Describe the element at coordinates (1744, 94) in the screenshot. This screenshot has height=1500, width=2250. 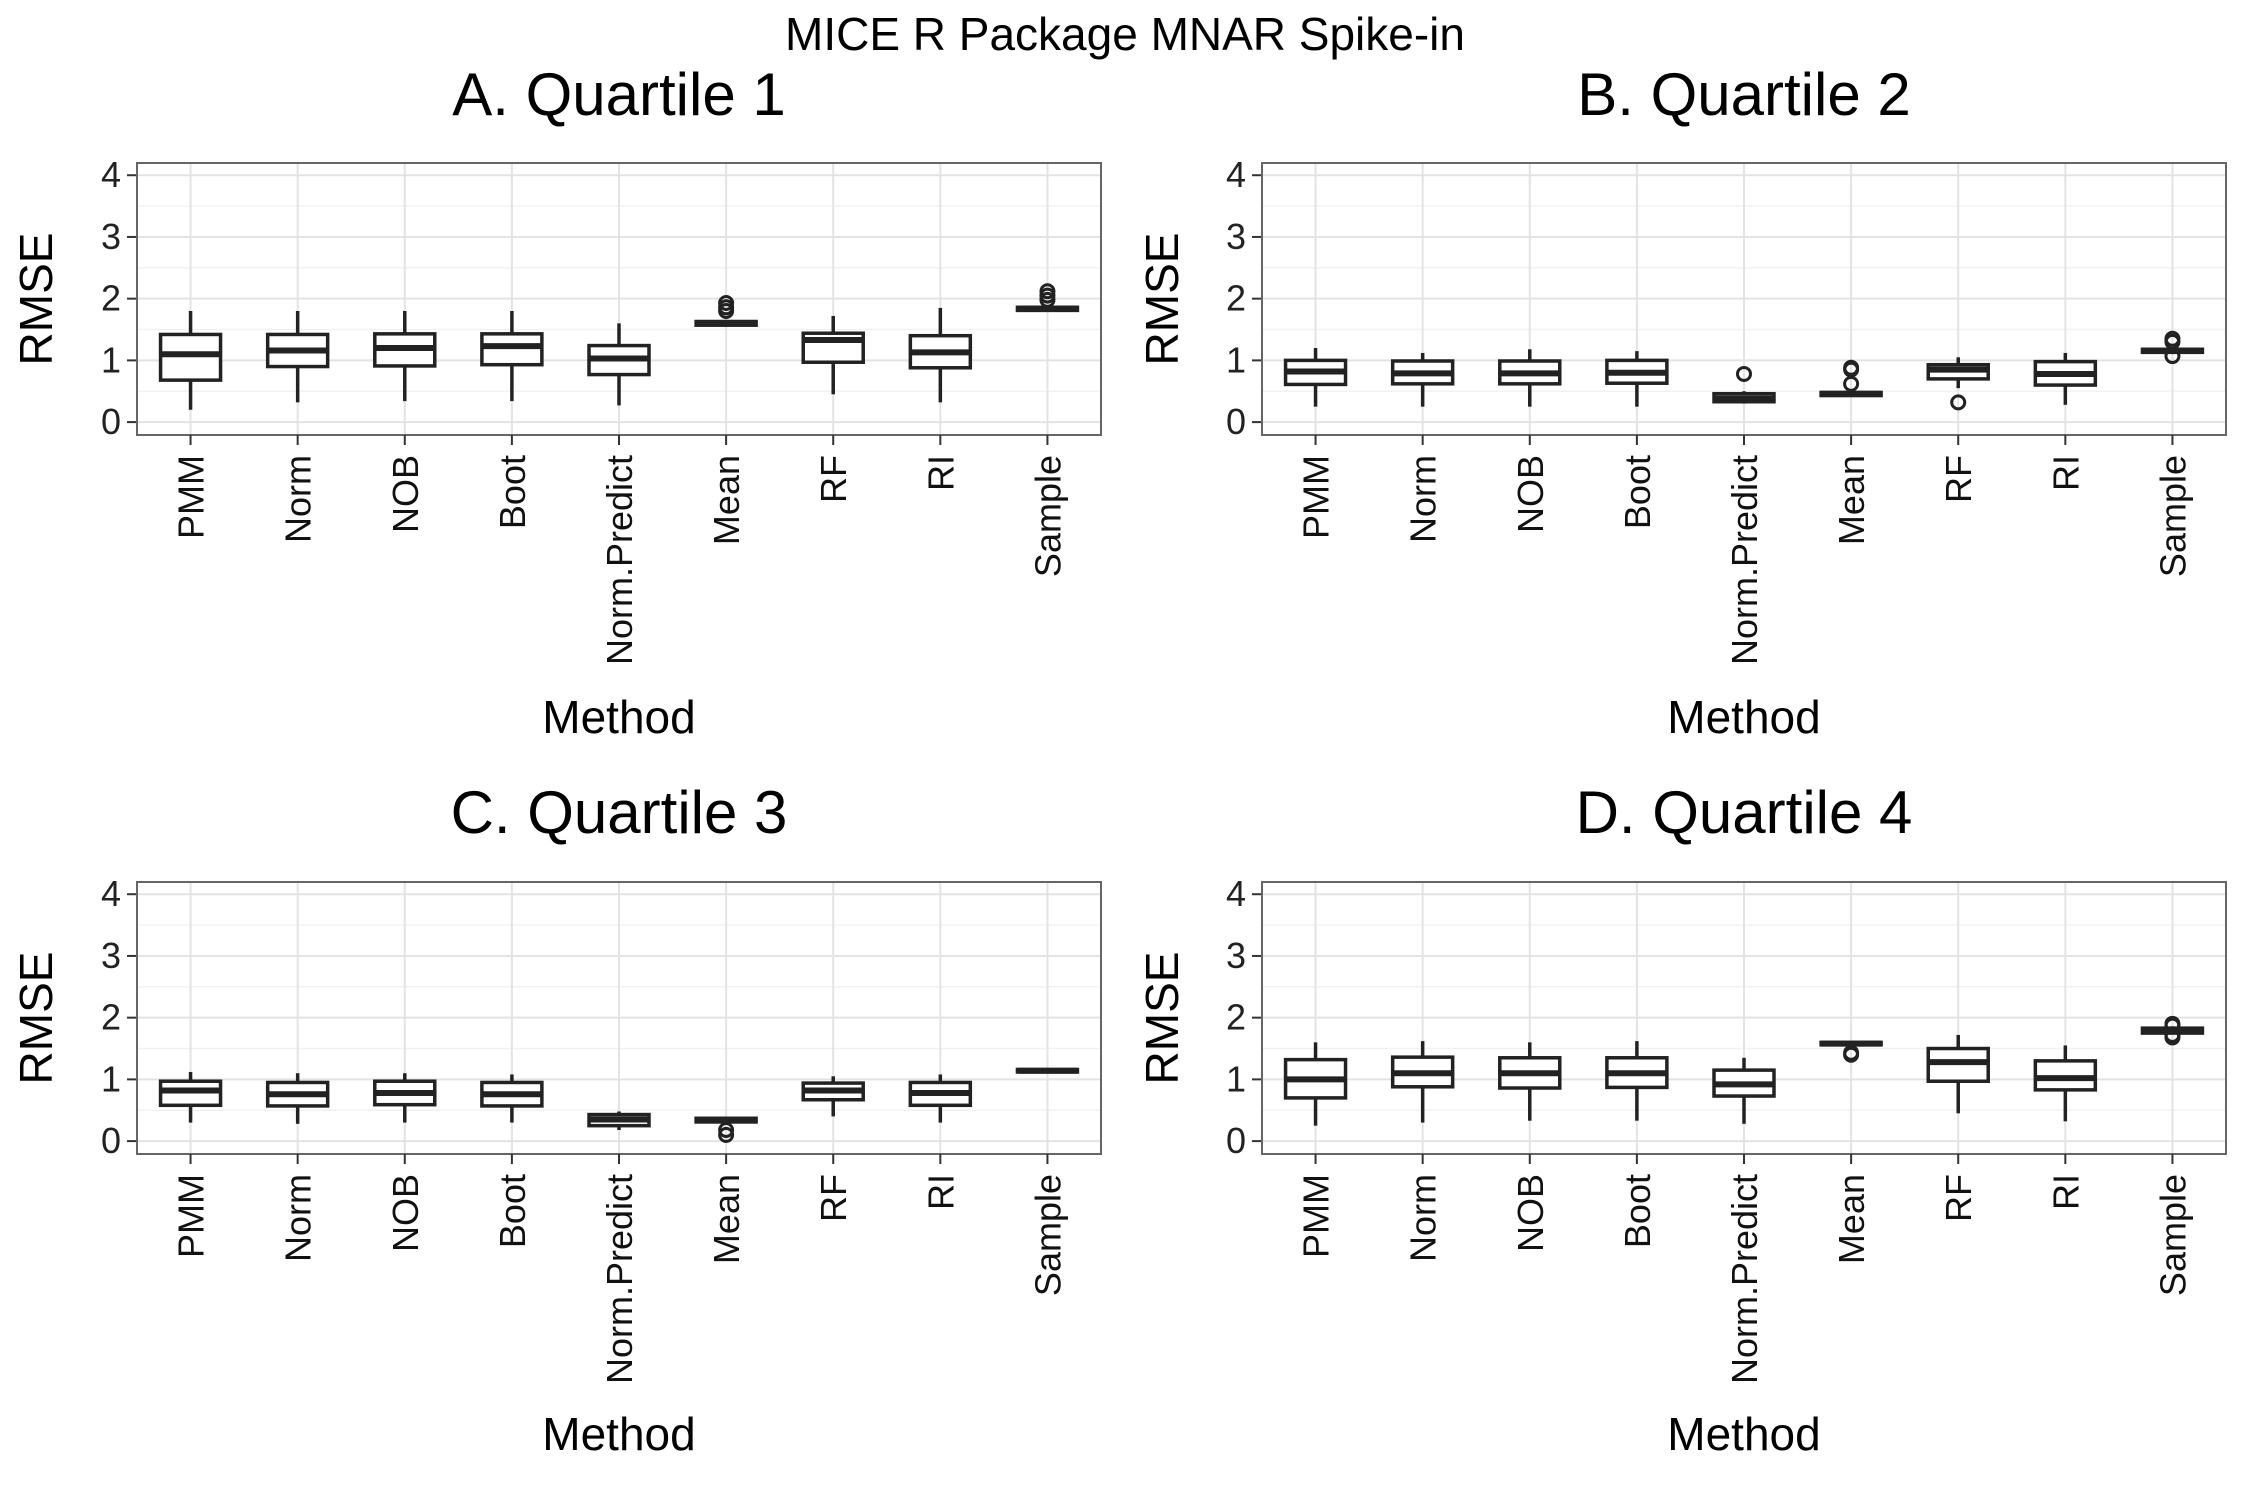
I see `panel-title: B. Quartile 2` at that location.